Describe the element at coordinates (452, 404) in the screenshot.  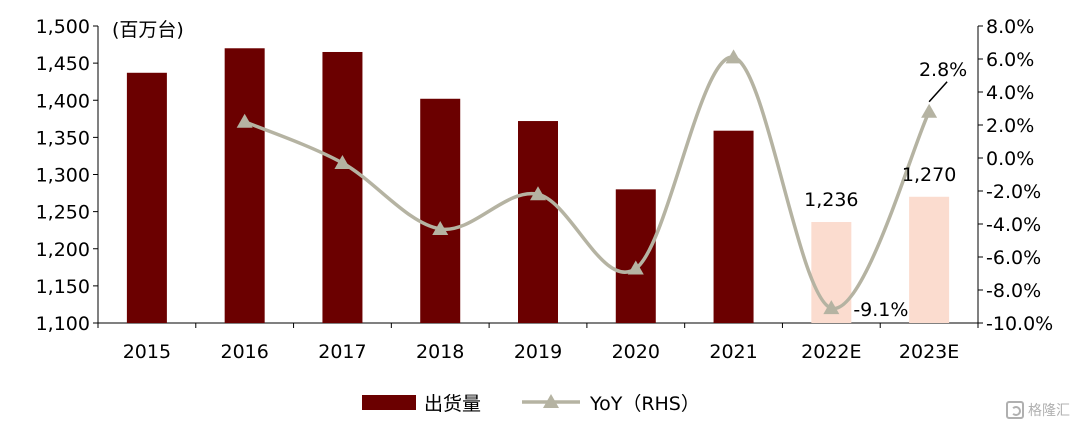
I see `legend-bar-label: 出货量` at that location.